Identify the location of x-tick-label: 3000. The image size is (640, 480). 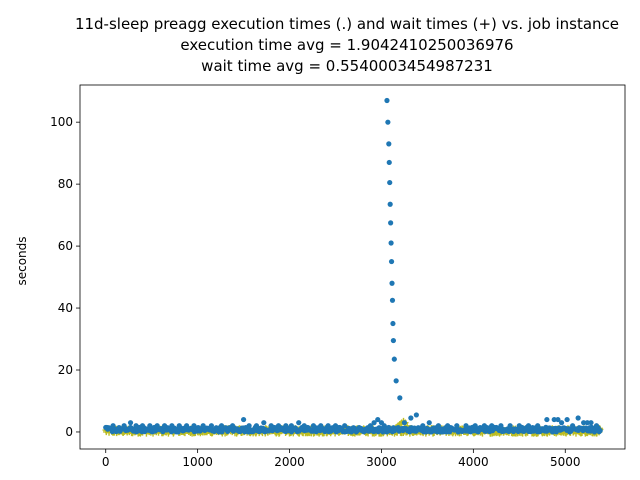
(381, 462).